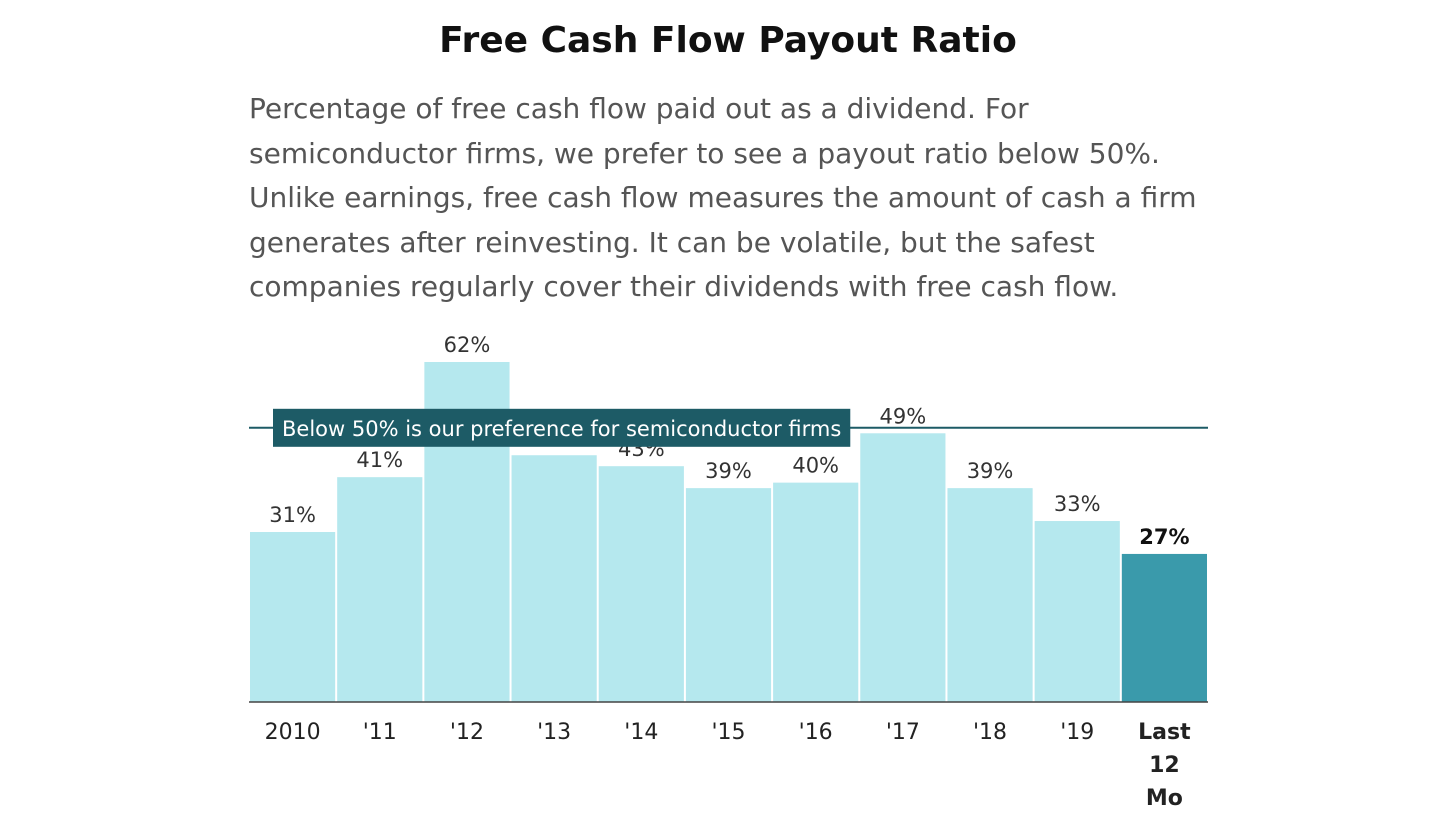 This screenshot has height=826, width=1450. What do you see at coordinates (1077, 732) in the screenshot?
I see `x-tick-label: '19` at bounding box center [1077, 732].